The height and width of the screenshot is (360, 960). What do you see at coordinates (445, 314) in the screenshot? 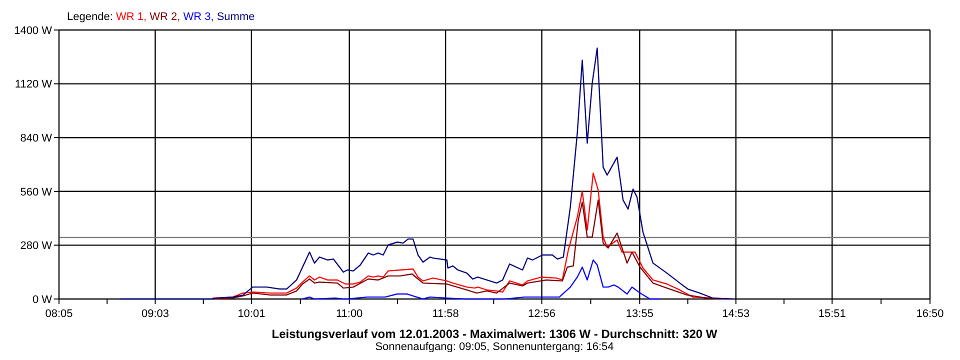
I see `x-tick-label: 11:58` at bounding box center [445, 314].